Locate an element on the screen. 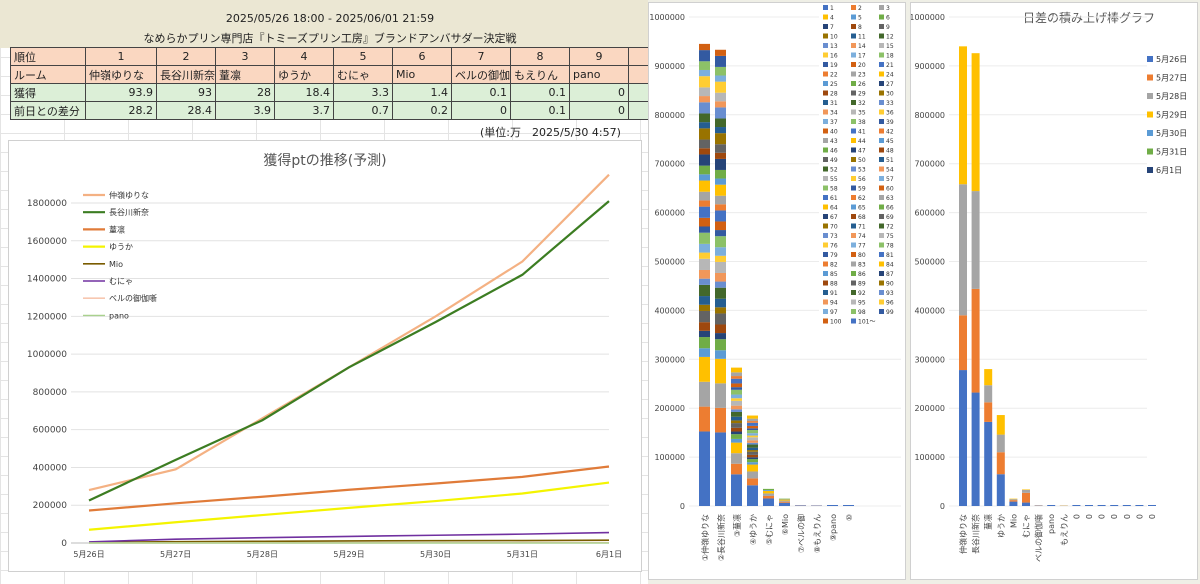 The width and height of the screenshot is (1200, 584). x-tick-label: 5月29日 is located at coordinates (348, 554).